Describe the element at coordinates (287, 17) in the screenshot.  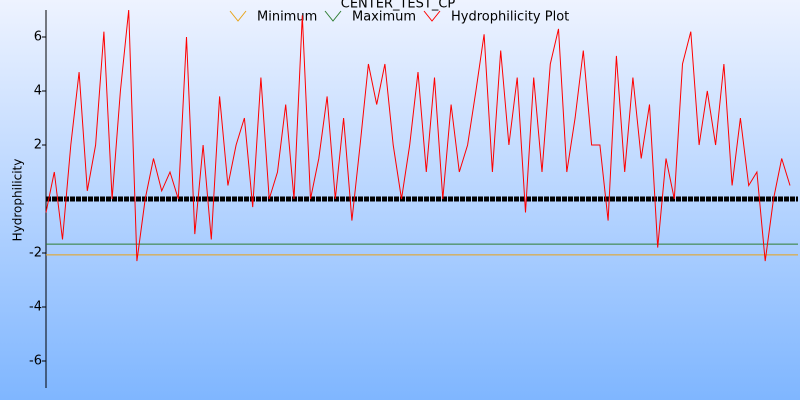
I see `legend-label: Minimum` at that location.